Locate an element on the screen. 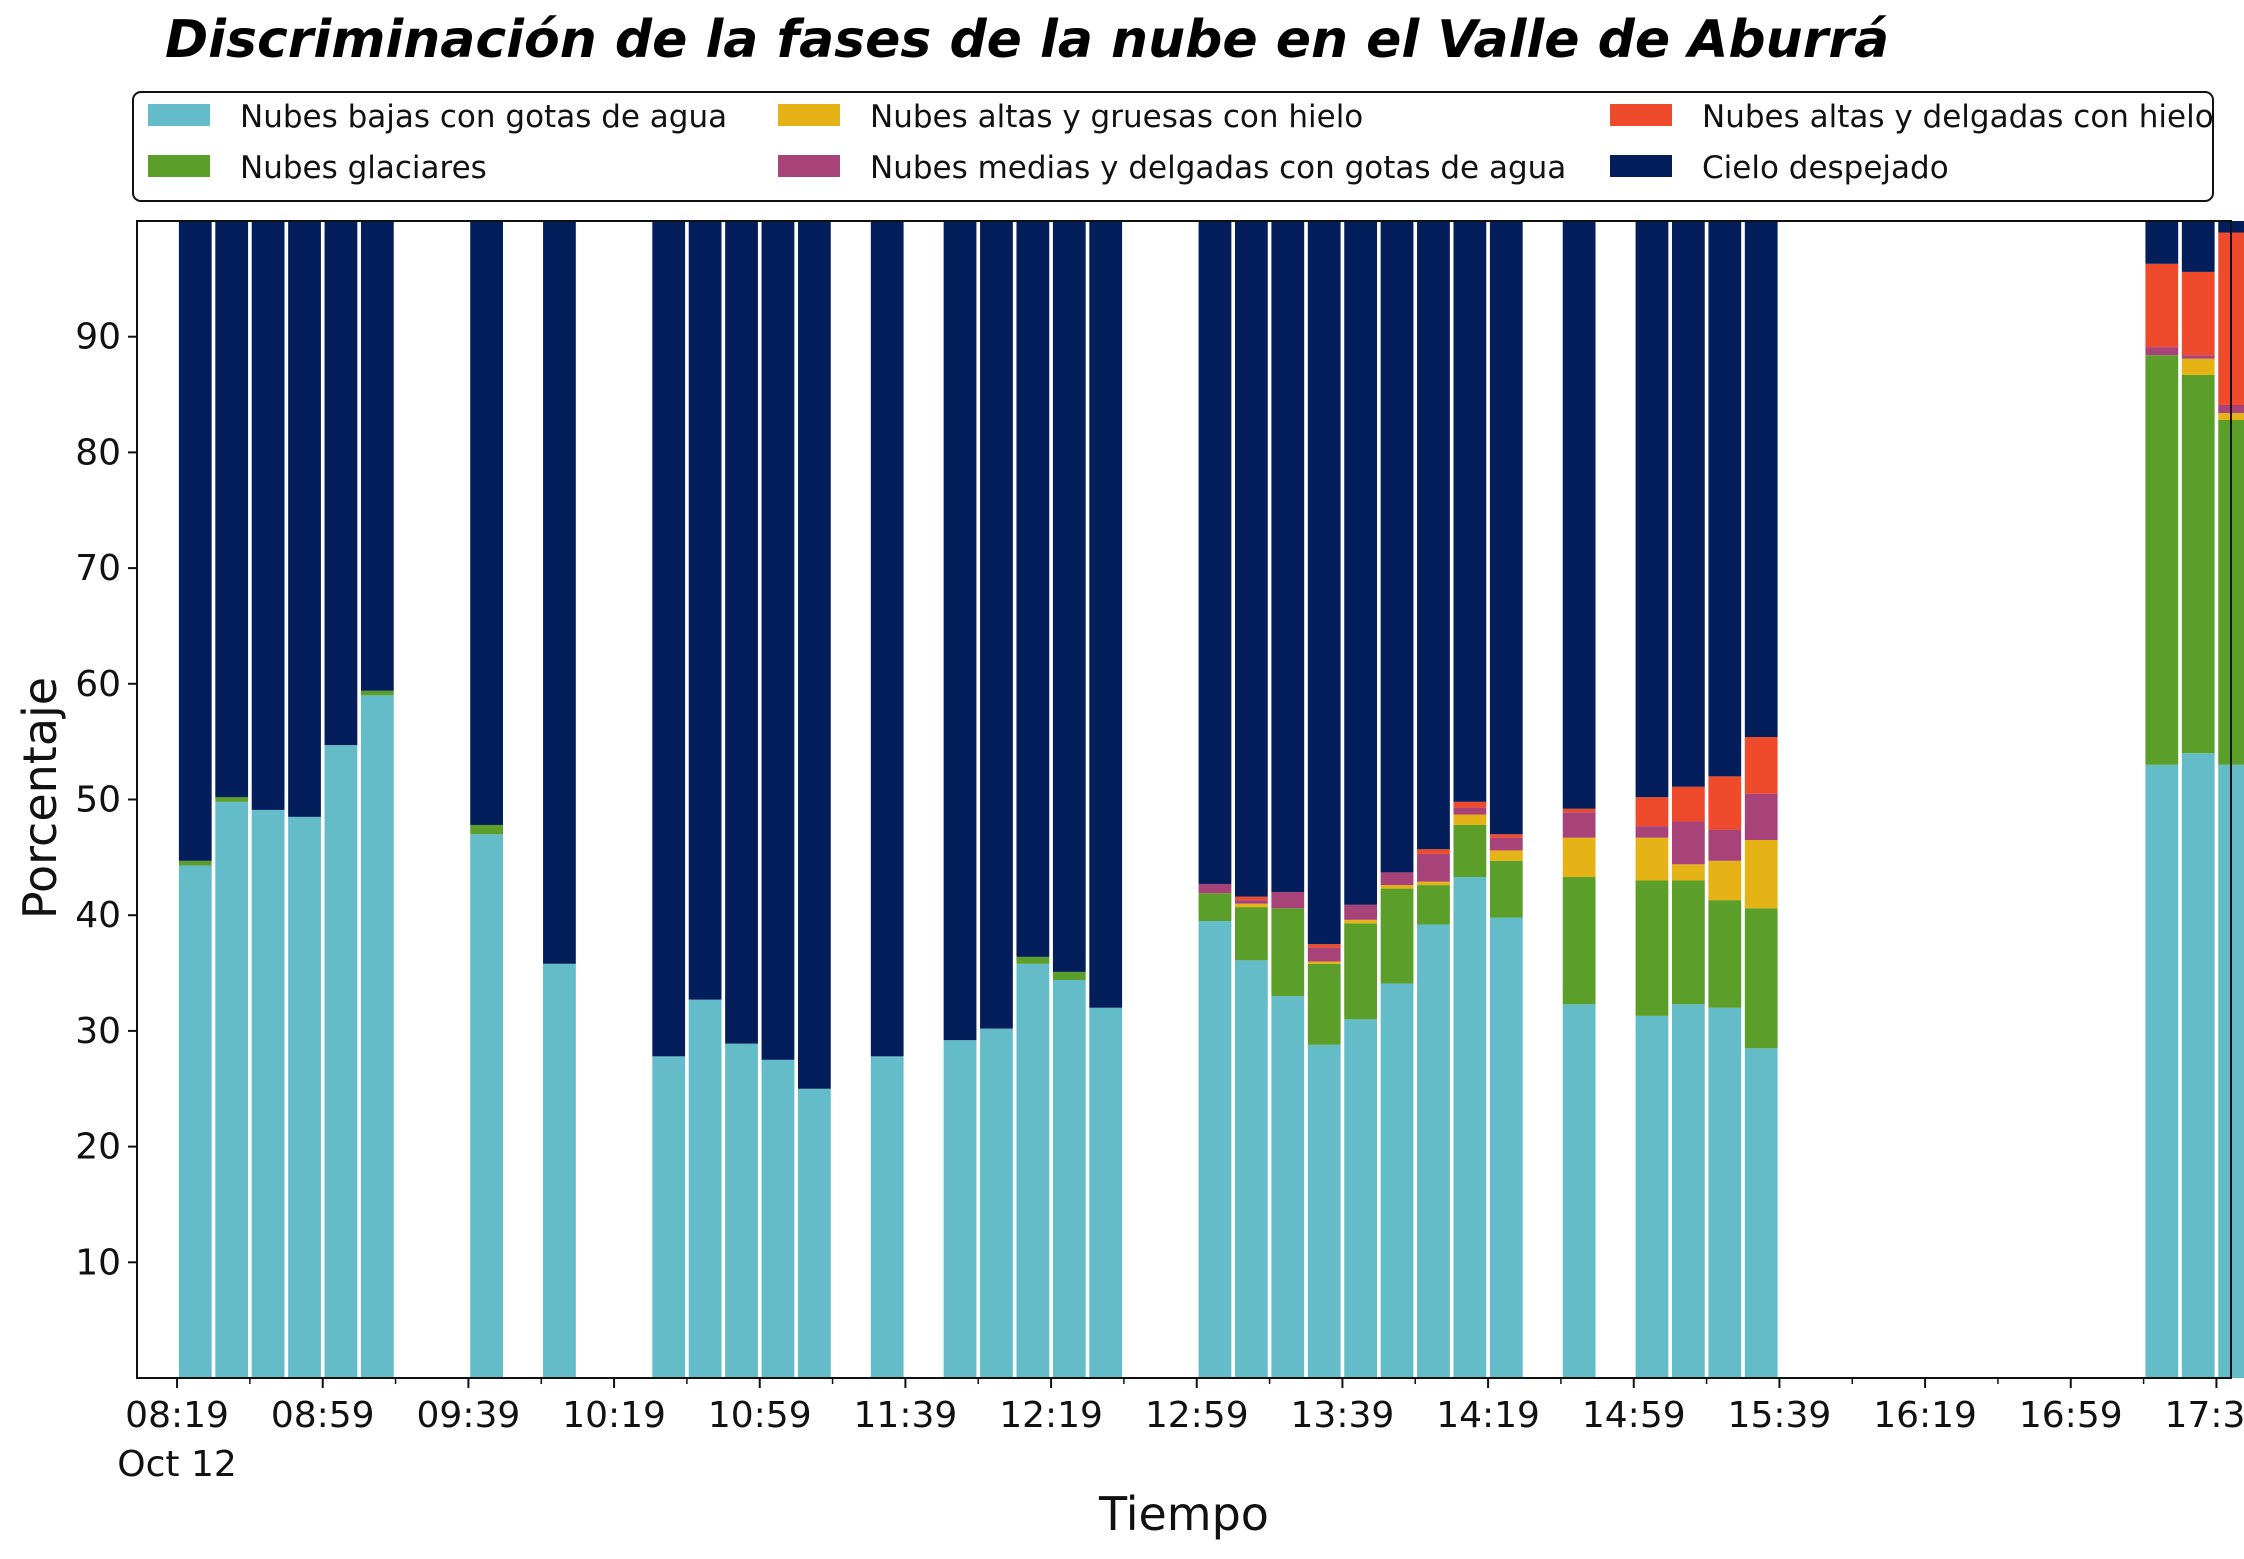 This screenshot has height=1559, width=2244. x-tick-label: 11:39 is located at coordinates (906, 1415).